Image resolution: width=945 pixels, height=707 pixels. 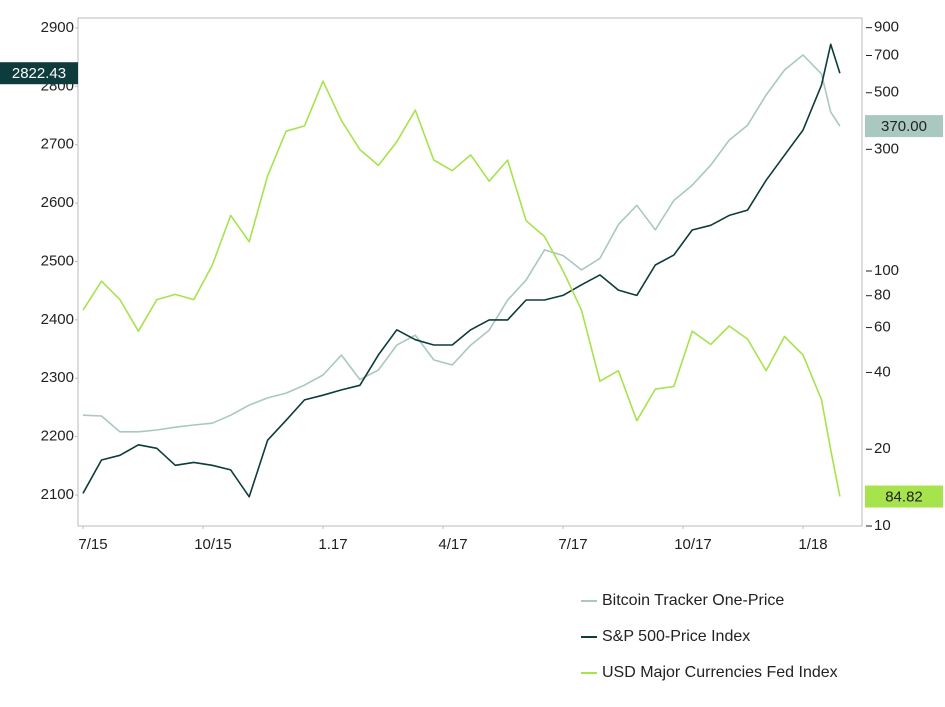 I want to click on x-tick-label: 10/15, so click(x=213, y=544).